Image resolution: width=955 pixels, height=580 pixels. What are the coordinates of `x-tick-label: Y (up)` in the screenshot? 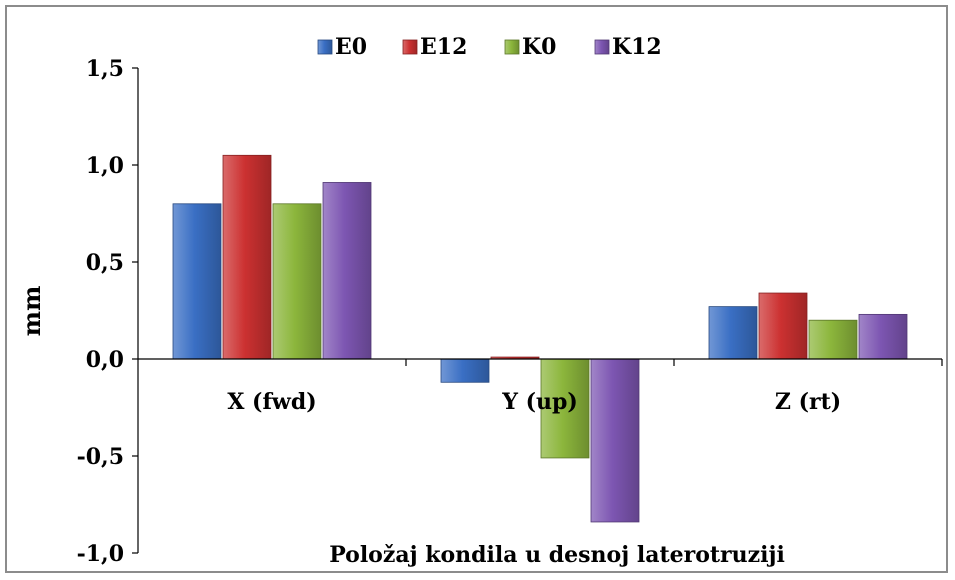 It's located at (539, 402).